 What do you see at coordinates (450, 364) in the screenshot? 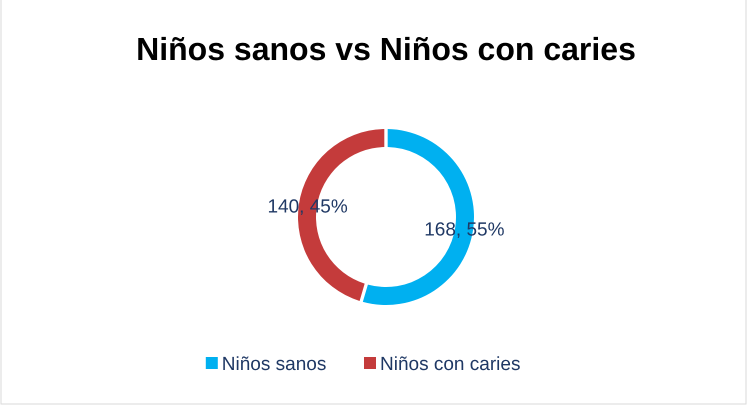
I see `legend-label: Niños con caries` at bounding box center [450, 364].